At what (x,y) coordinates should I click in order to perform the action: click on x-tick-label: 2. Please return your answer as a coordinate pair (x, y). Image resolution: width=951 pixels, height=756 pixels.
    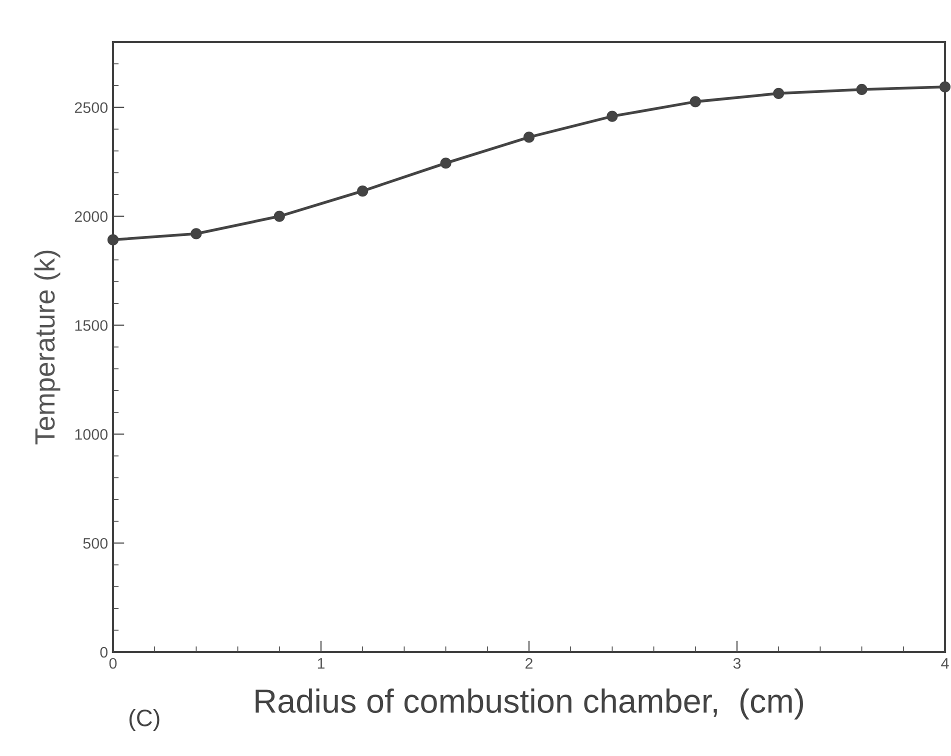
    Looking at the image, I should click on (529, 663).